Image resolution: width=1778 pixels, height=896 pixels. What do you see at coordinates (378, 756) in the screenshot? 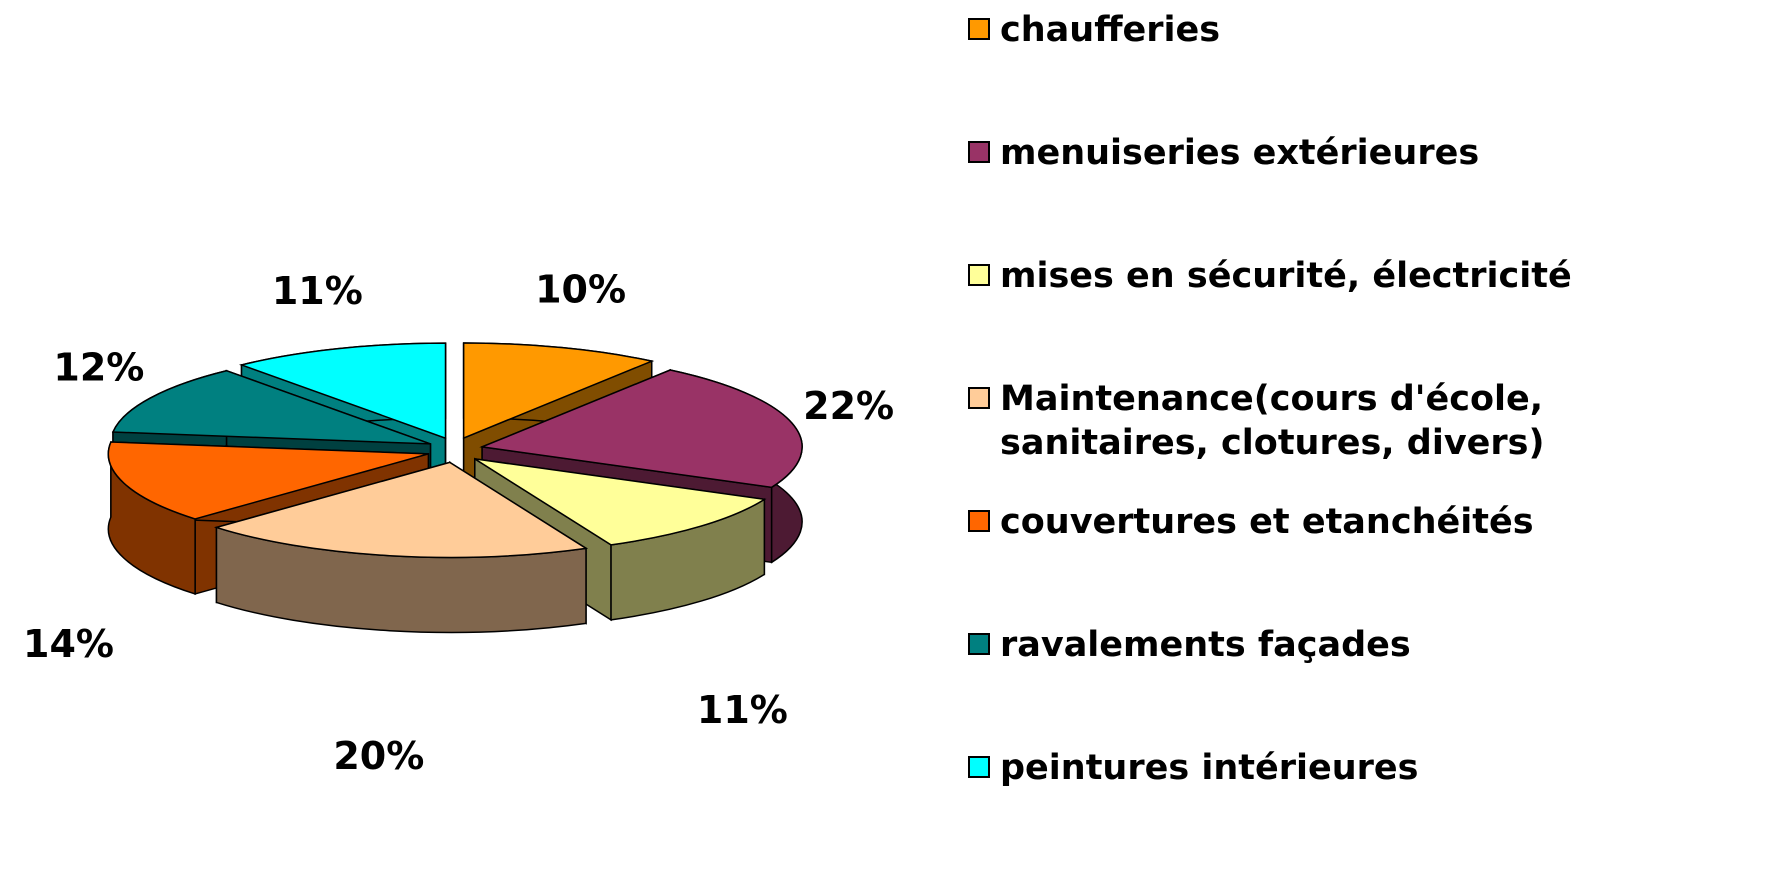
I see `data-label: 20%` at bounding box center [378, 756].